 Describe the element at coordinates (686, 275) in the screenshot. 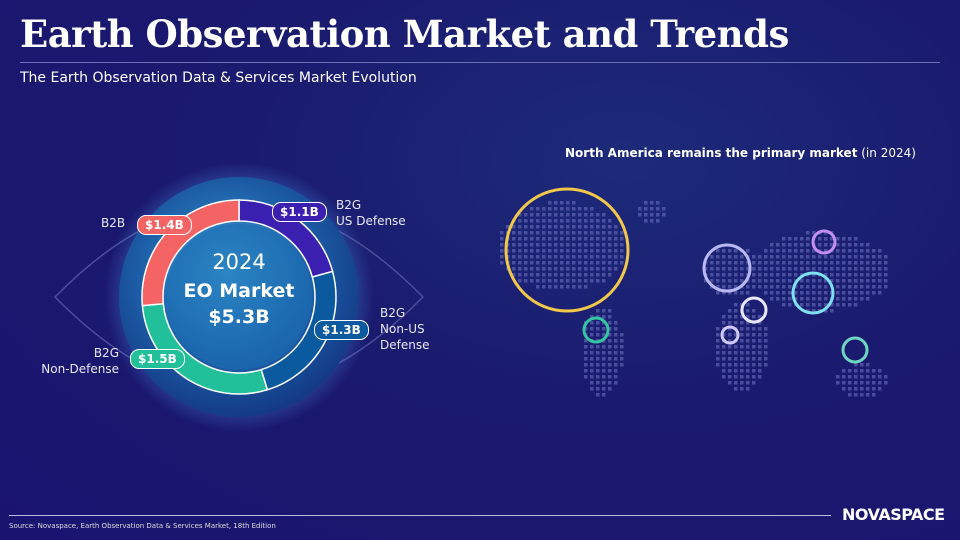

I see `market-circles` at that location.